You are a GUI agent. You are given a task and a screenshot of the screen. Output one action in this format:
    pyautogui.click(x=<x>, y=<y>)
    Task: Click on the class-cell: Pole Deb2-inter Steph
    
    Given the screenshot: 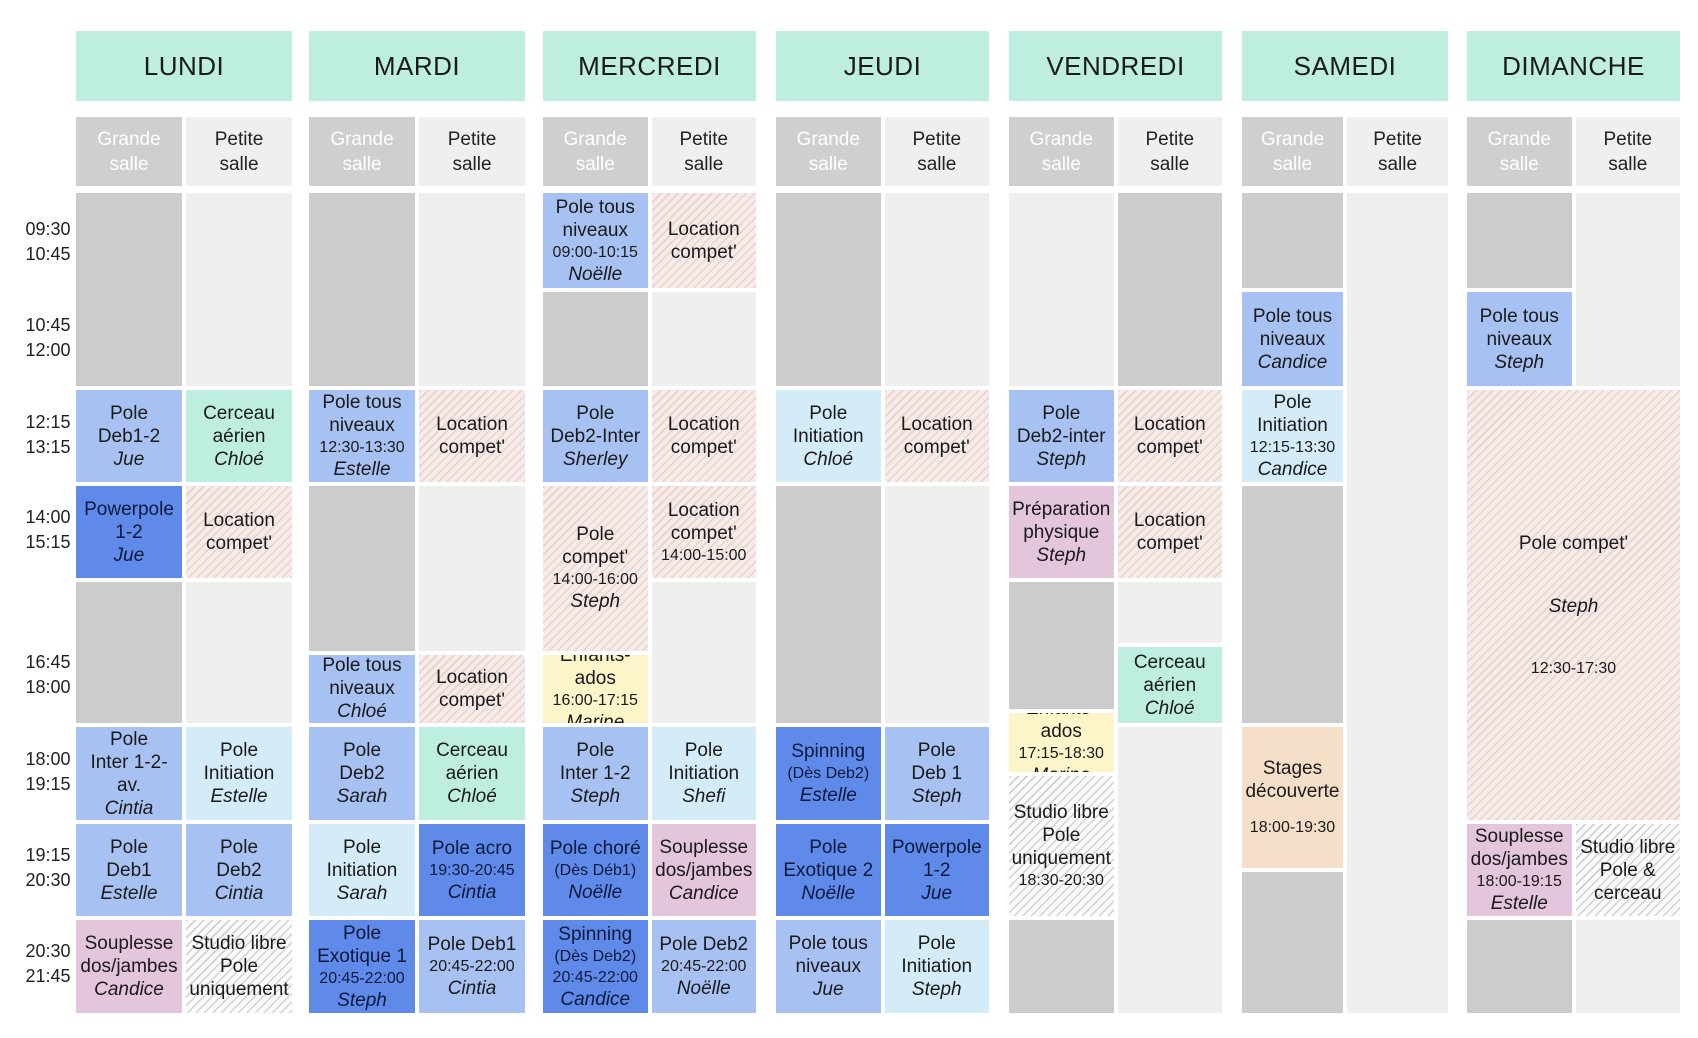 What is the action you would take?
    pyautogui.click(x=1061, y=436)
    